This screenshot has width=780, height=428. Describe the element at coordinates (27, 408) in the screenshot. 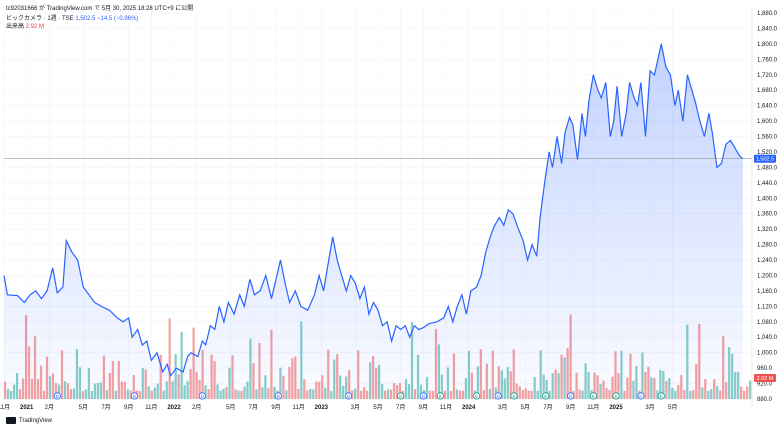

I see `time-tick-label: 2021` at that location.